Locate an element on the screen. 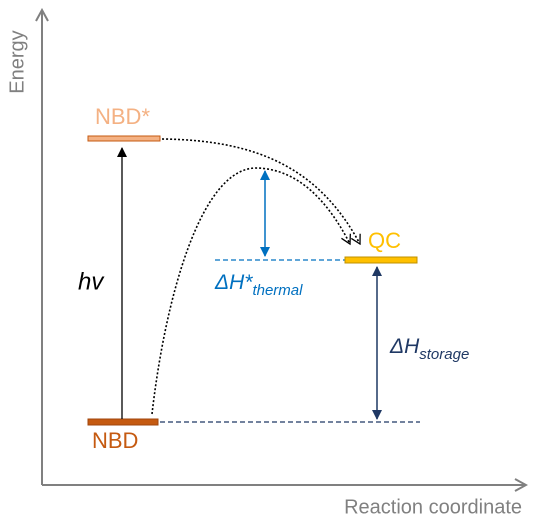 The width and height of the screenshot is (536, 522). annotation-sub: thermal is located at coordinates (277, 290).